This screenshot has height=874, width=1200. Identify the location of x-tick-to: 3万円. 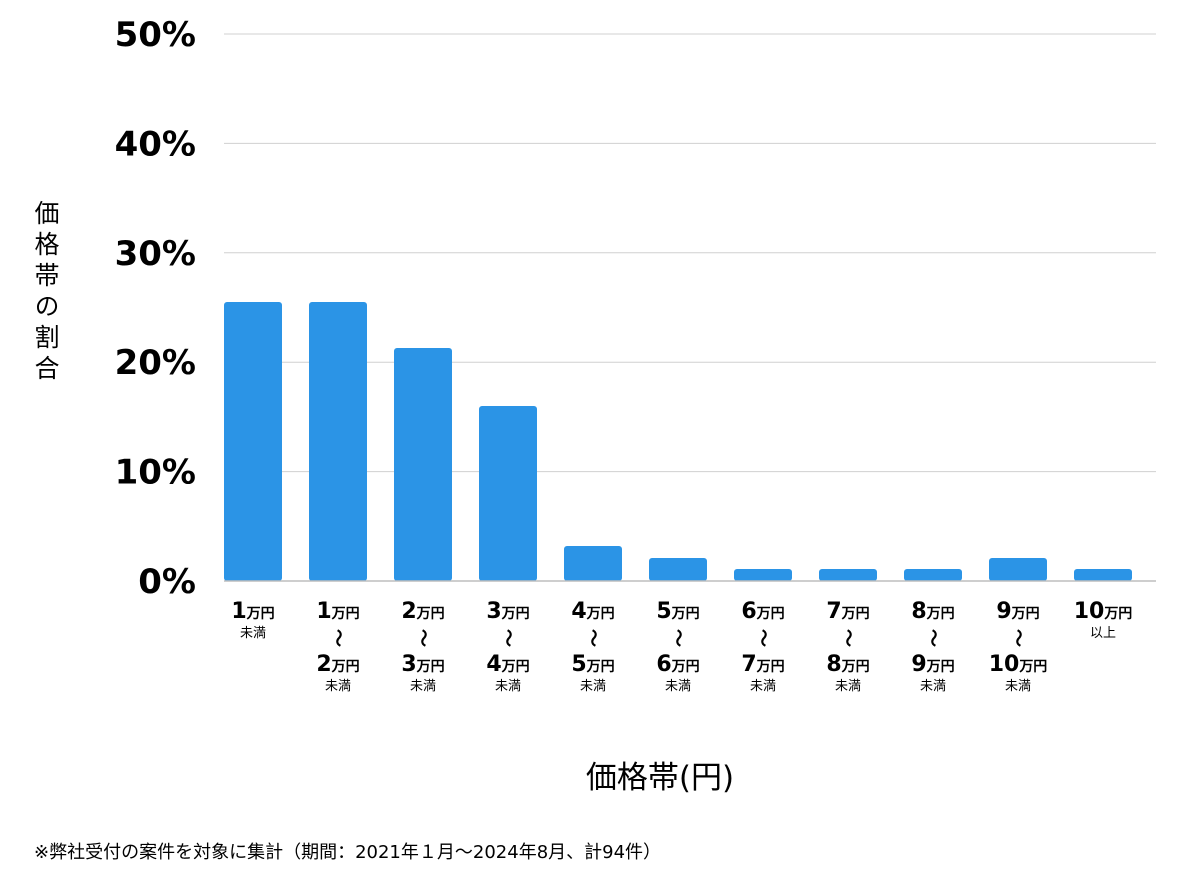
(422, 664).